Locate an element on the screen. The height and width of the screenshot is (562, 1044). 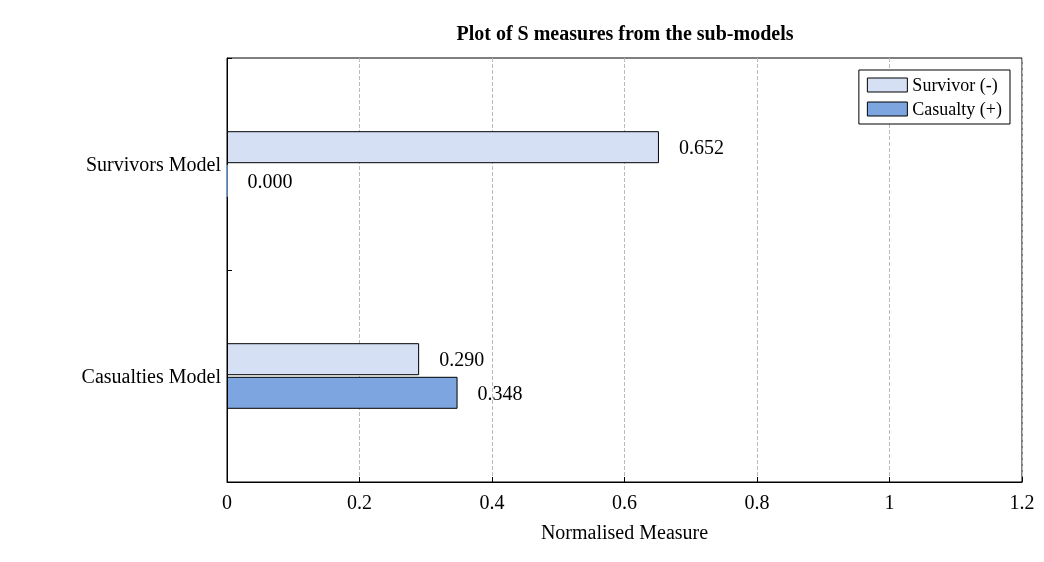
data-label: 0.652 is located at coordinates (701, 147).